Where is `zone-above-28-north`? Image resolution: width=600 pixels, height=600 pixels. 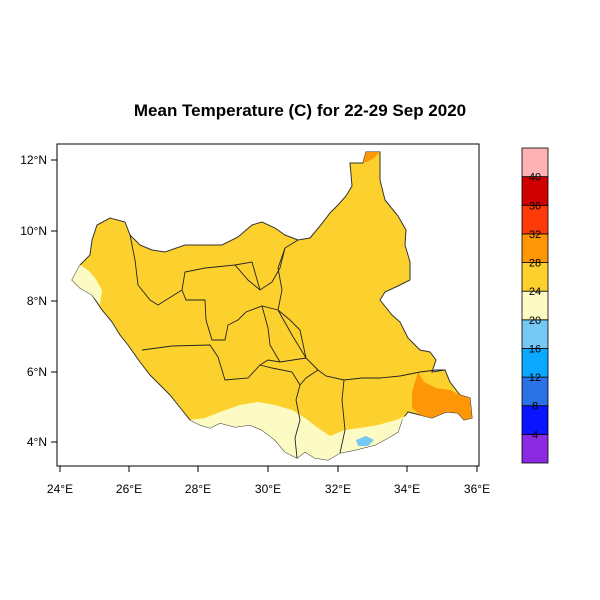 zone-above-28-north is located at coordinates (371, 157).